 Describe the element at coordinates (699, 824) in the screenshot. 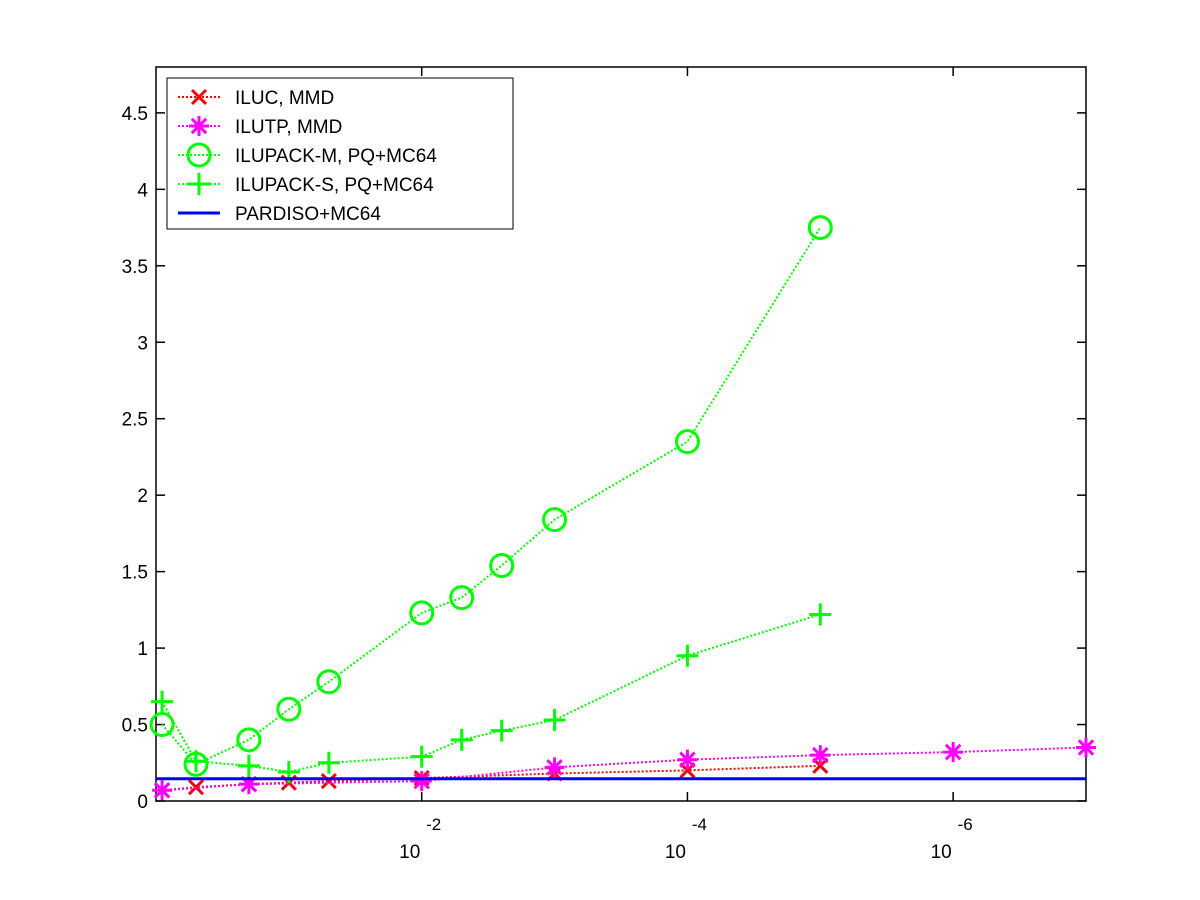

I see `x-tick-label-exponent: -4` at that location.